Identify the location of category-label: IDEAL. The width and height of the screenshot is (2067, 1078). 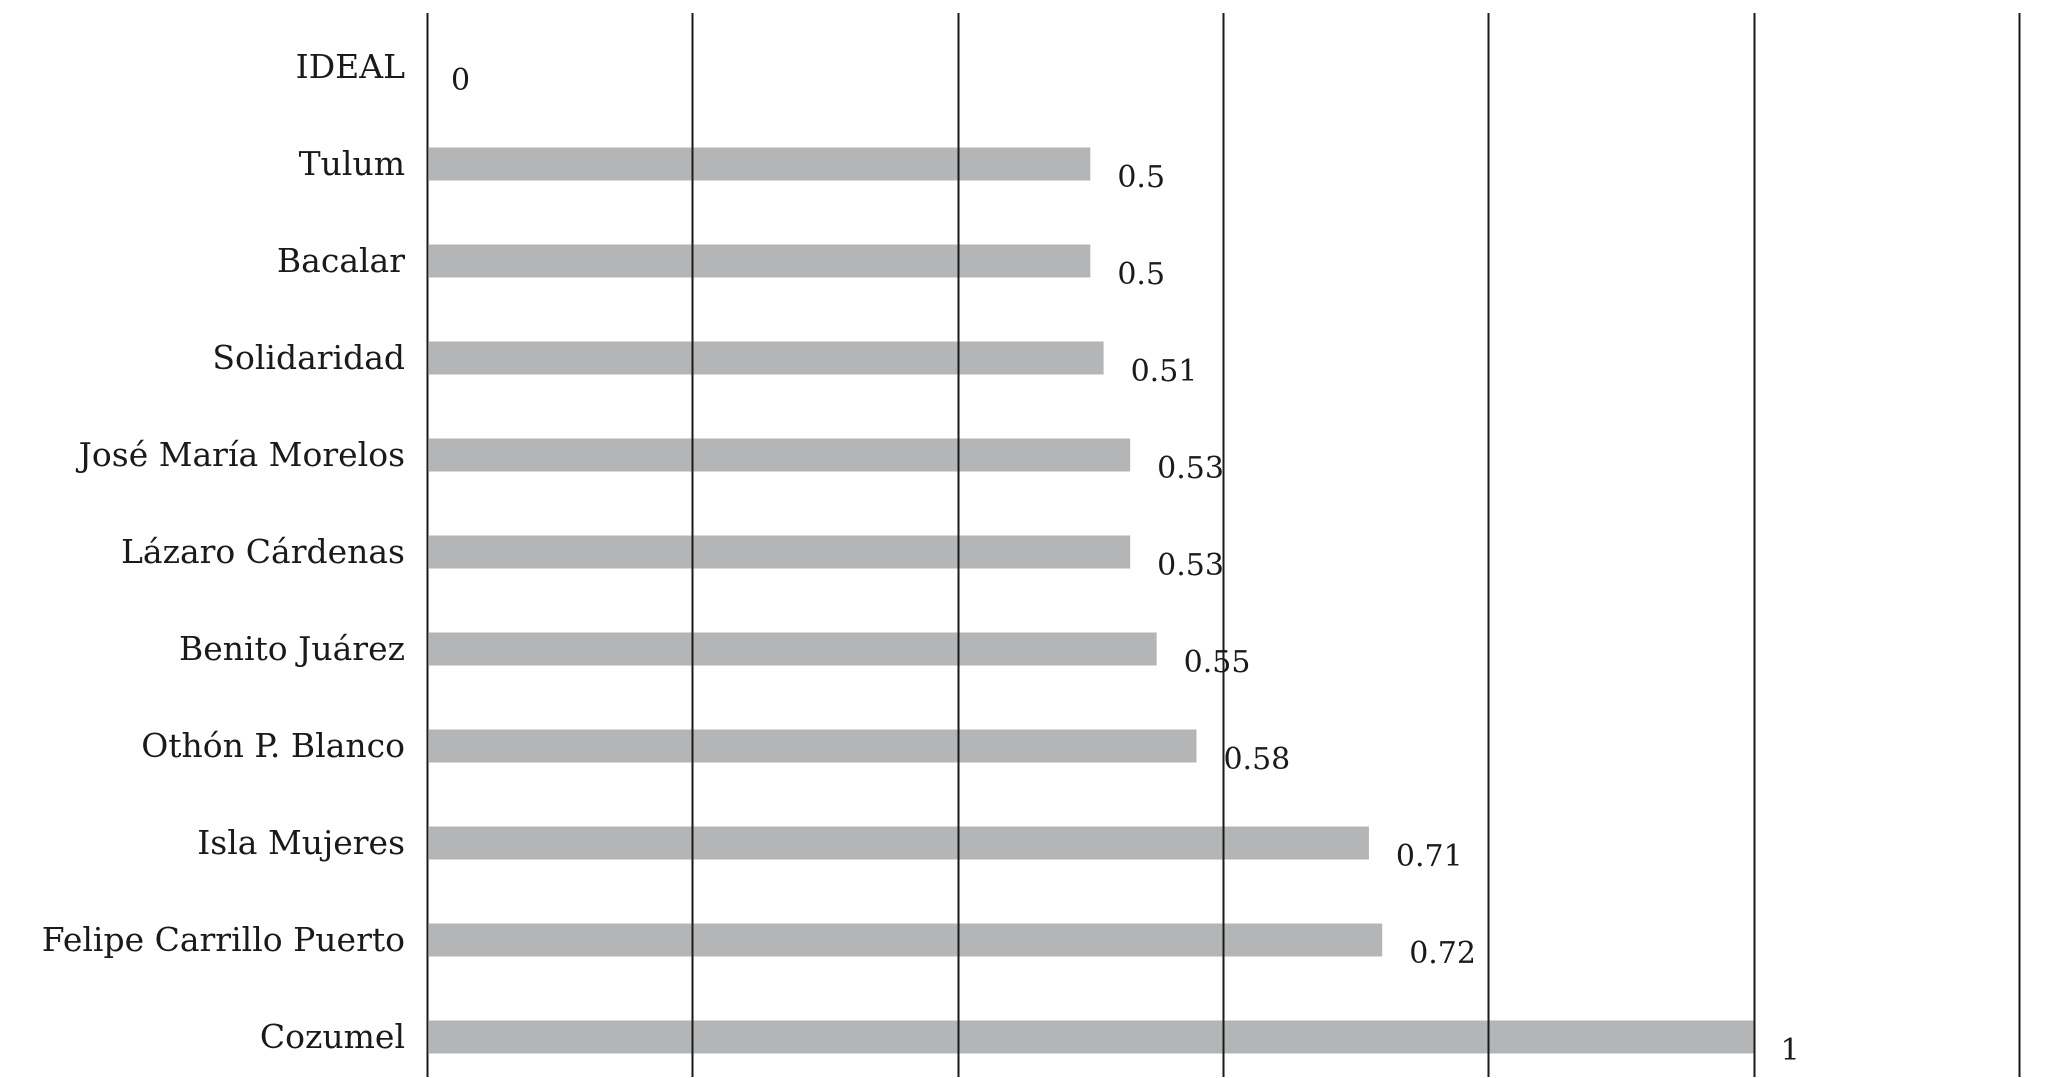
(350, 66).